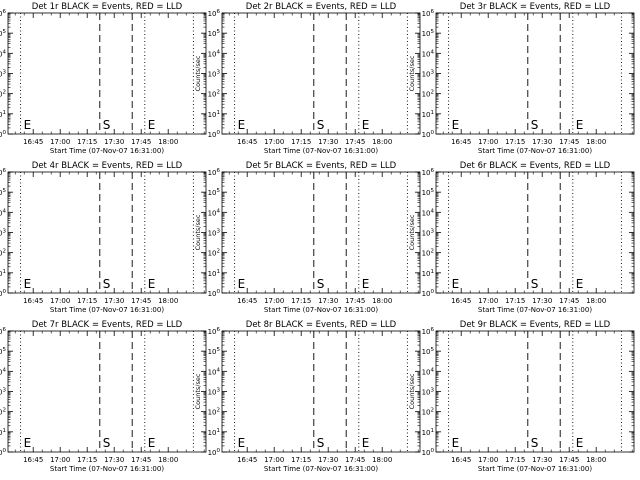 This screenshot has height=480, width=640. I want to click on chart-title: Det 5r BLACK = Events, RED = LLD, so click(321, 166).